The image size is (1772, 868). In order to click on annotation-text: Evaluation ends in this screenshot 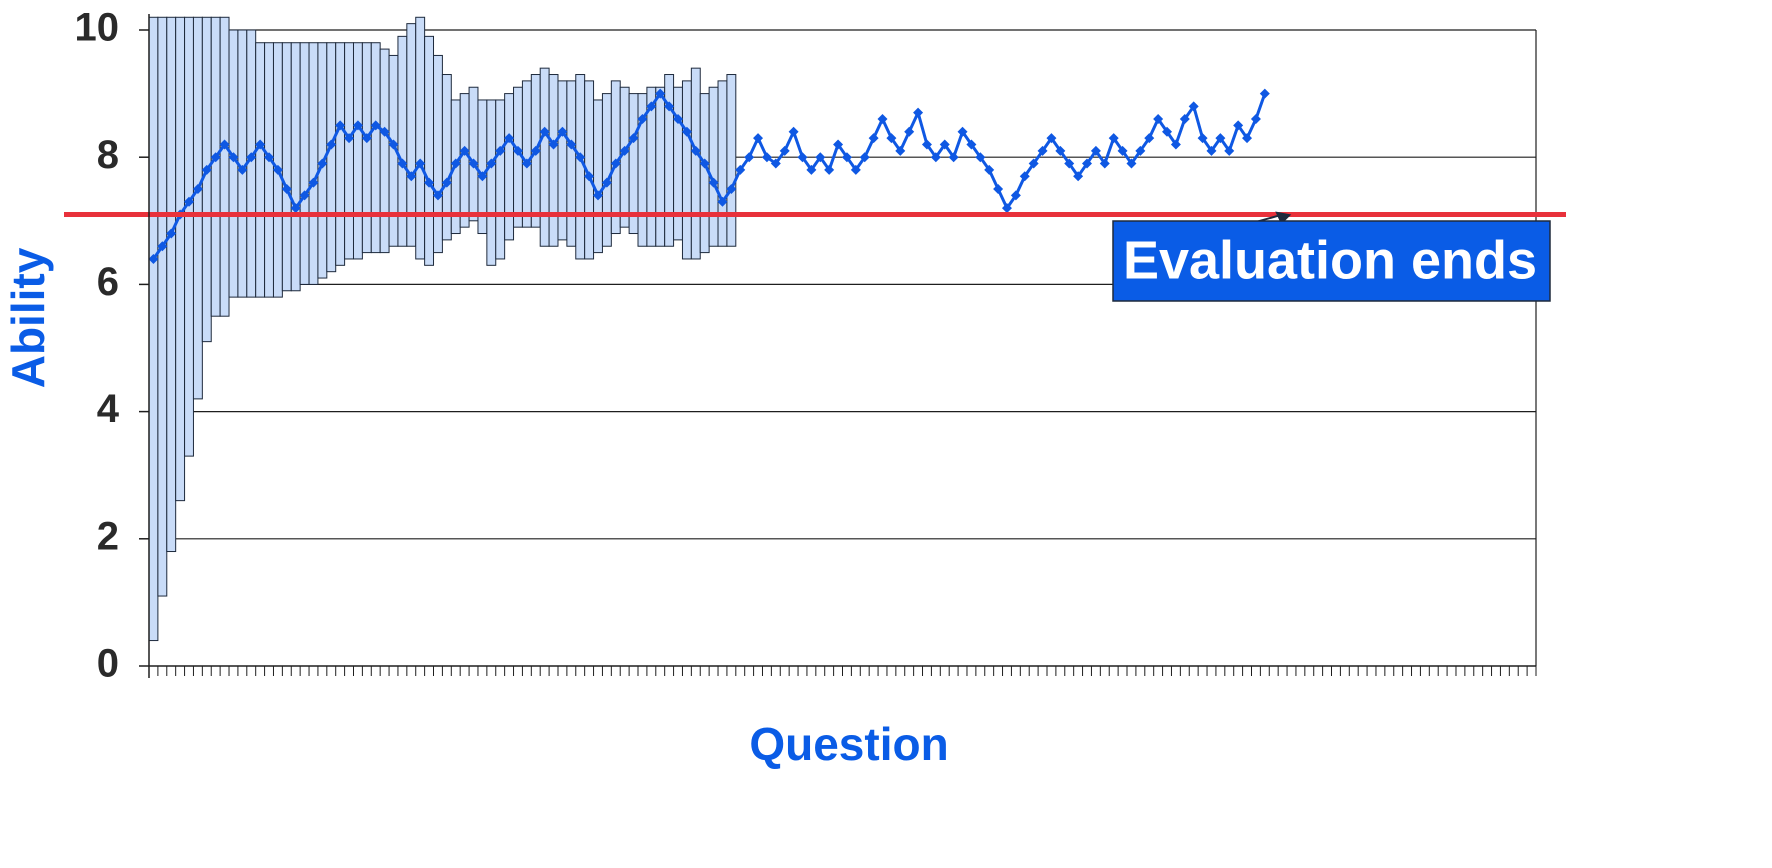, I will do `click(1330, 260)`.